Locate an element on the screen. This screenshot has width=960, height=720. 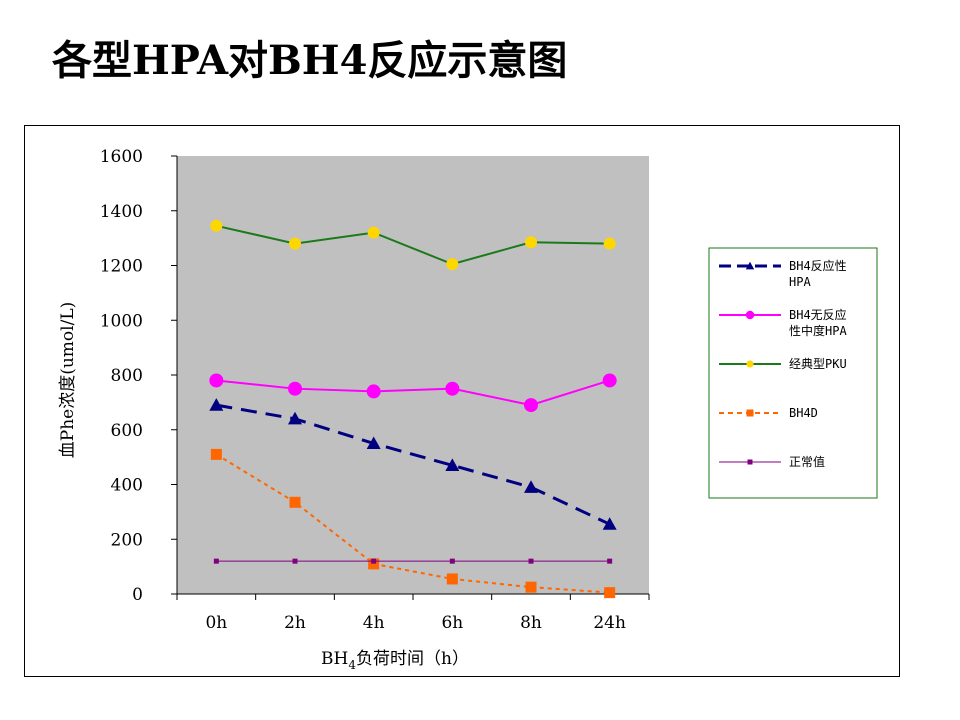
data-point-s4-p0 is located at coordinates (216, 561).